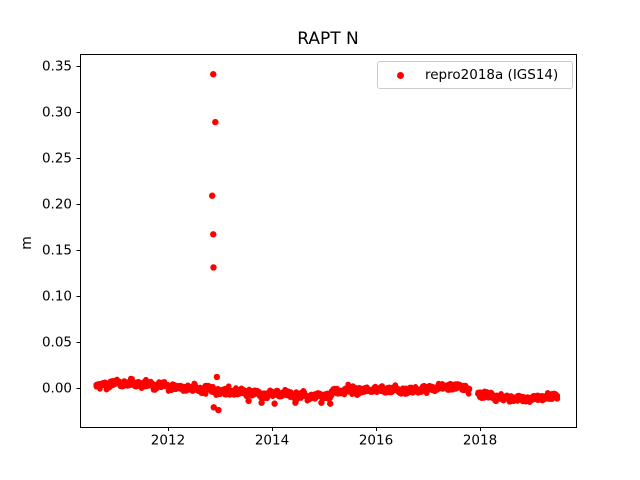  I want to click on chart-title: RAPT N, so click(328, 39).